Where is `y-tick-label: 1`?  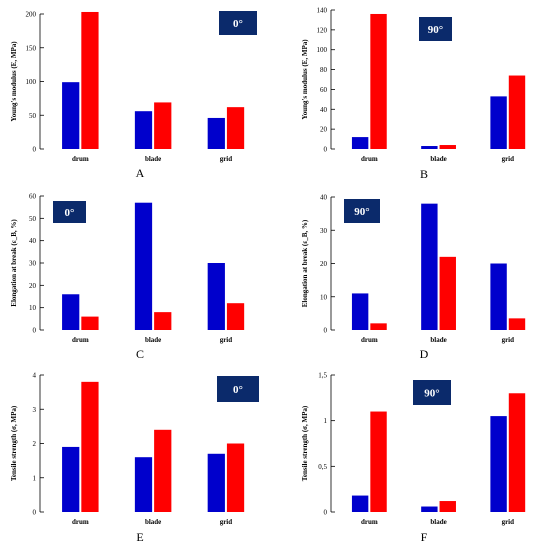
y-tick-label: 1 is located at coordinates (326, 421).